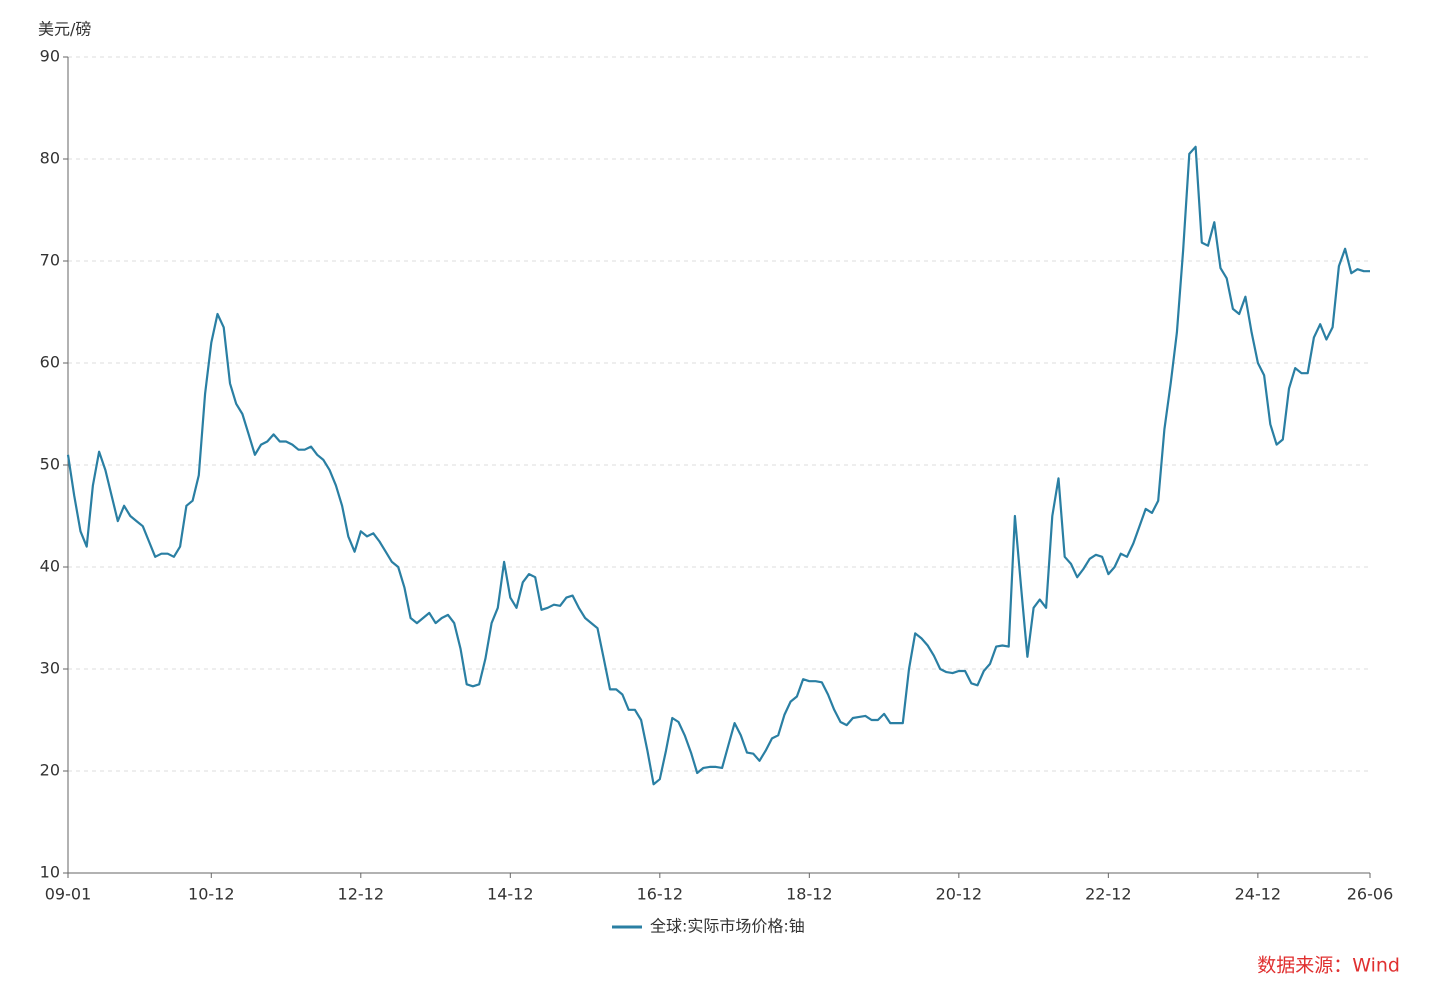 The image size is (1439, 1001). What do you see at coordinates (50, 566) in the screenshot?
I see `y-tick-label: 40` at bounding box center [50, 566].